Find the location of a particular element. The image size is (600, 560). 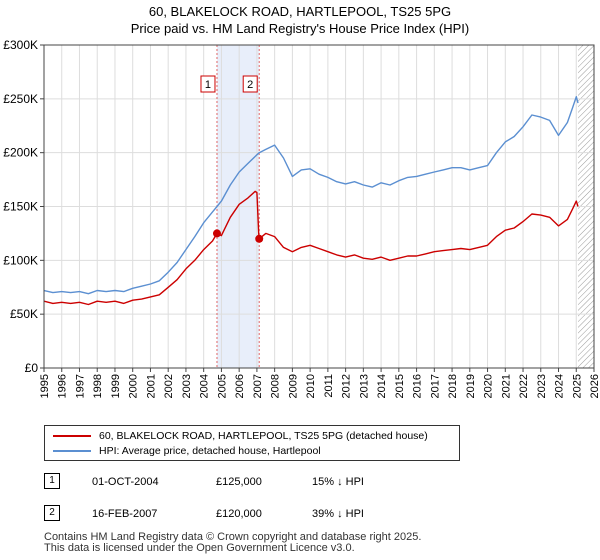

sale-price: £125,000 is located at coordinates (239, 482).